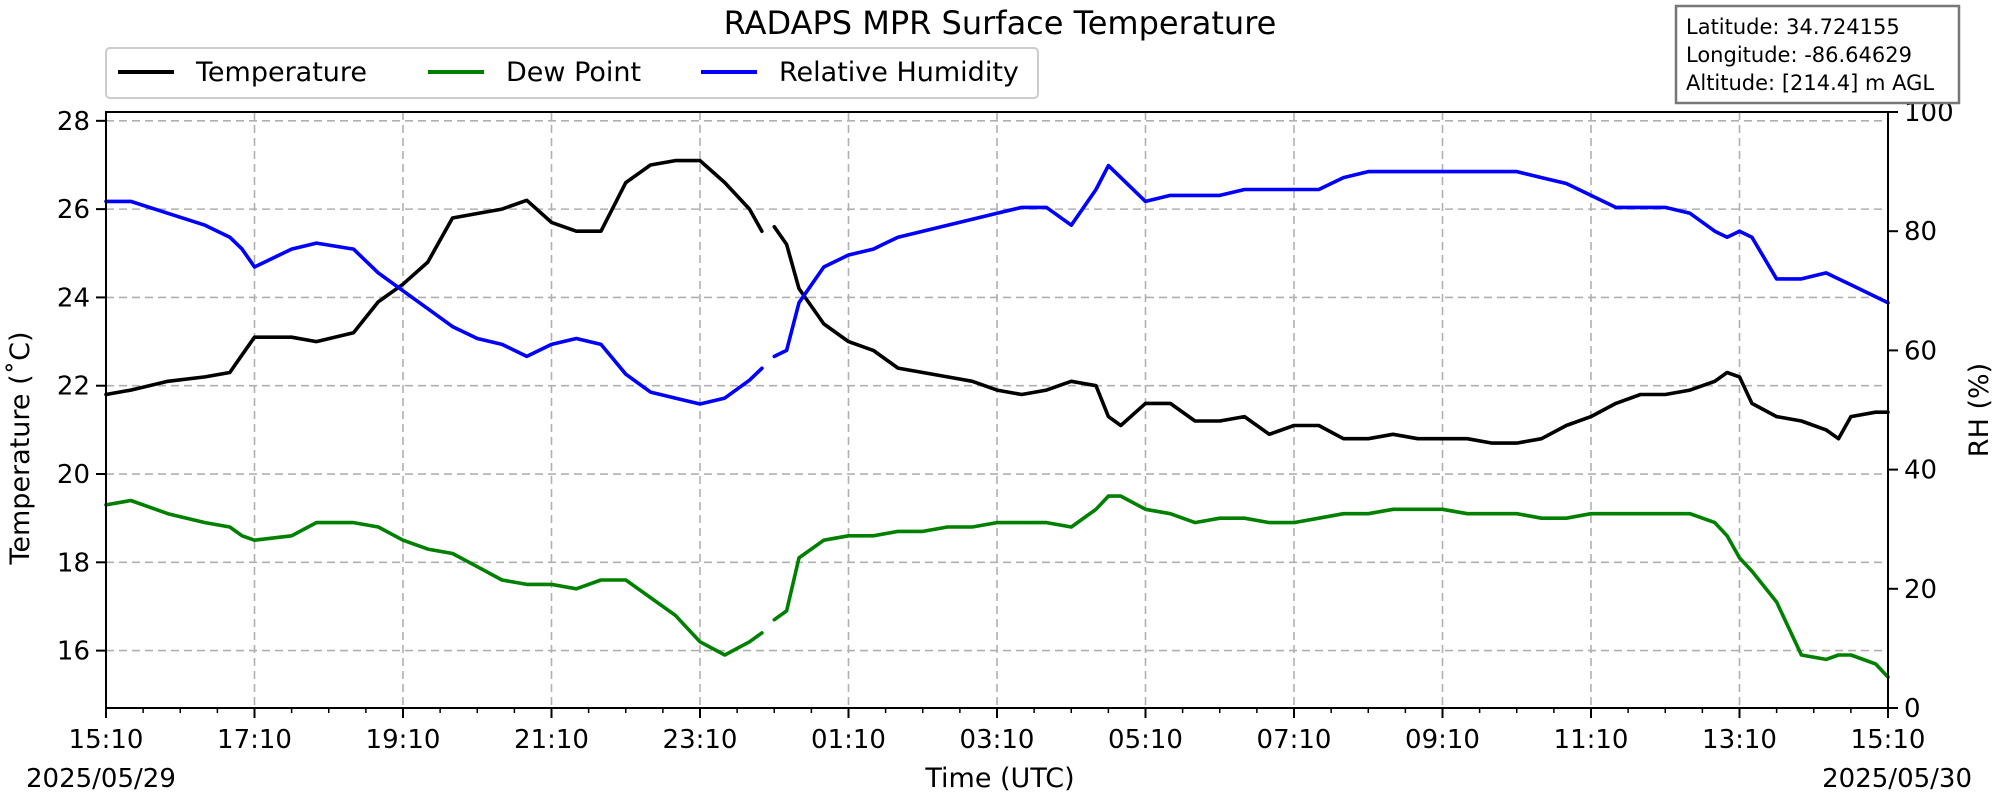  I want to click on chart-title: RADAPS MPR Surface Temperature, so click(1000, 23).